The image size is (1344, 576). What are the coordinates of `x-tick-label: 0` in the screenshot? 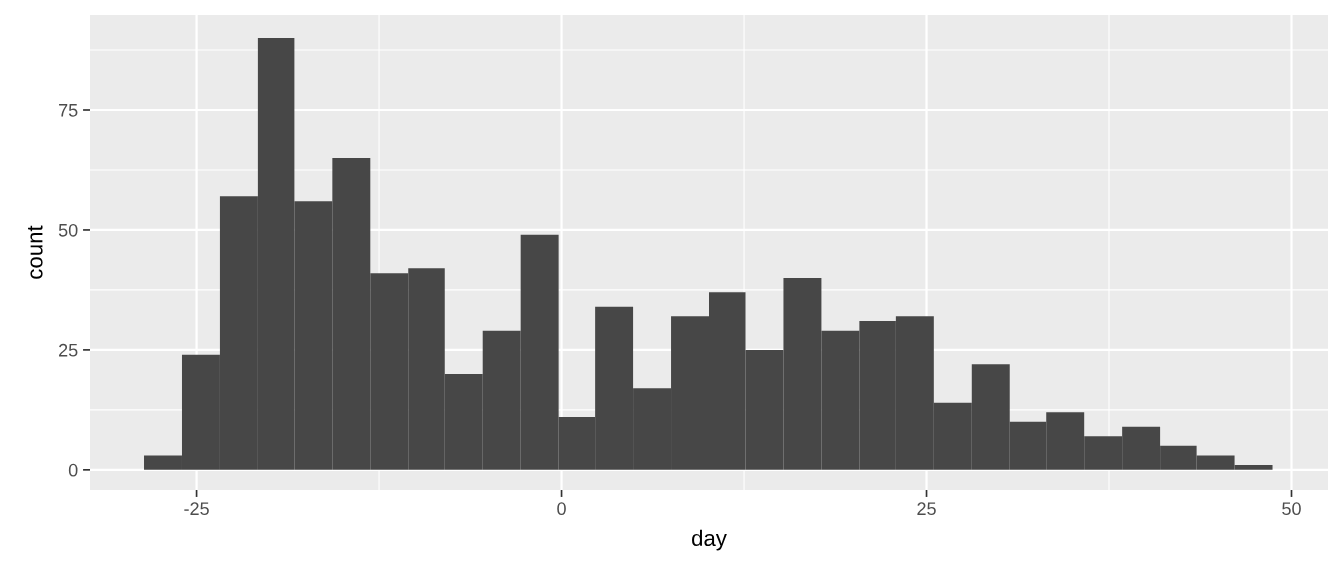 It's located at (561, 509).